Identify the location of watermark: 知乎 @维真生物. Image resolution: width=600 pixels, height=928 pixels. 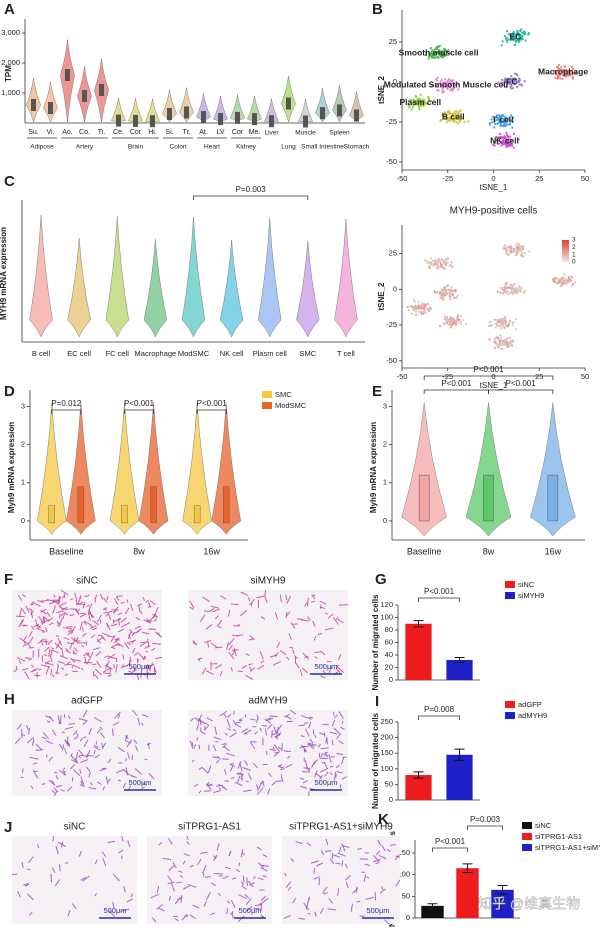
(529, 904).